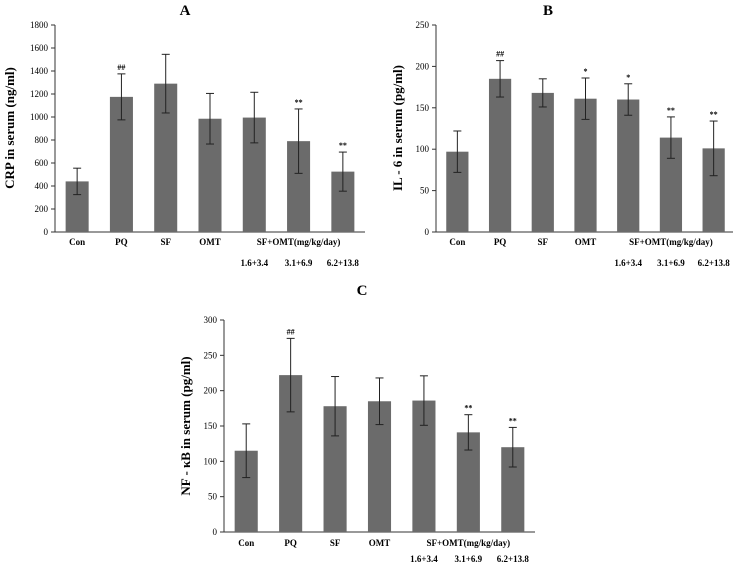 The image size is (733, 565). I want to click on y-tick-label-c: 0, so click(215, 532).